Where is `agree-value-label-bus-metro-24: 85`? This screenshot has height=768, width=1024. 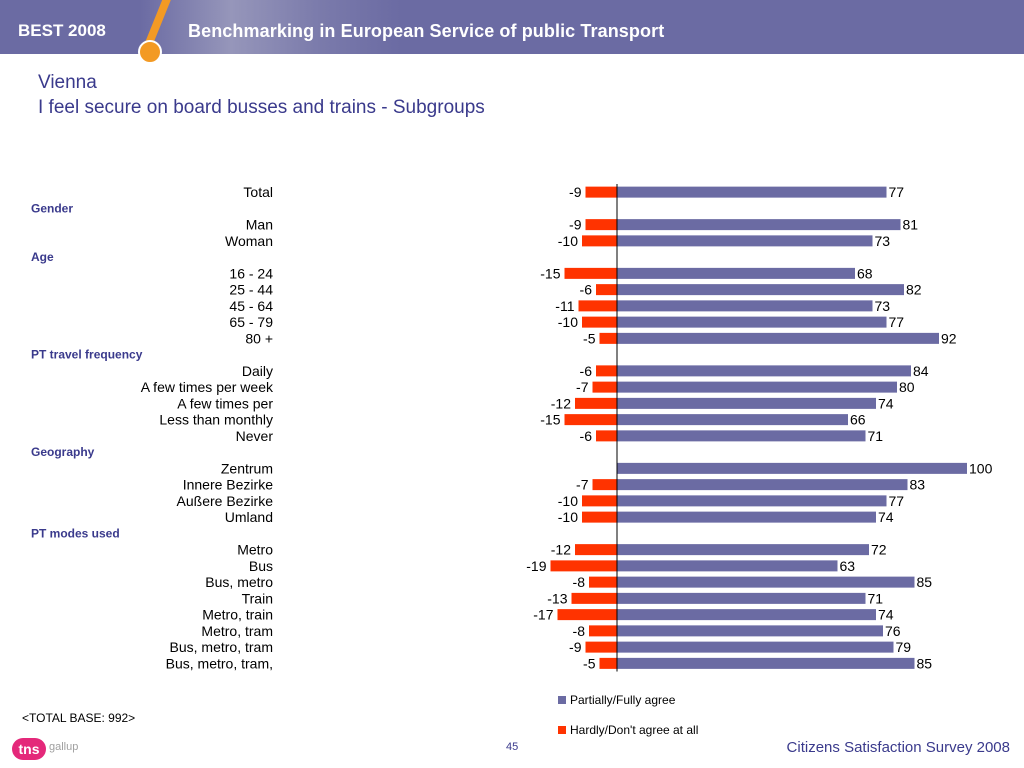
agree-value-label-bus-metro-24: 85 is located at coordinates (925, 582).